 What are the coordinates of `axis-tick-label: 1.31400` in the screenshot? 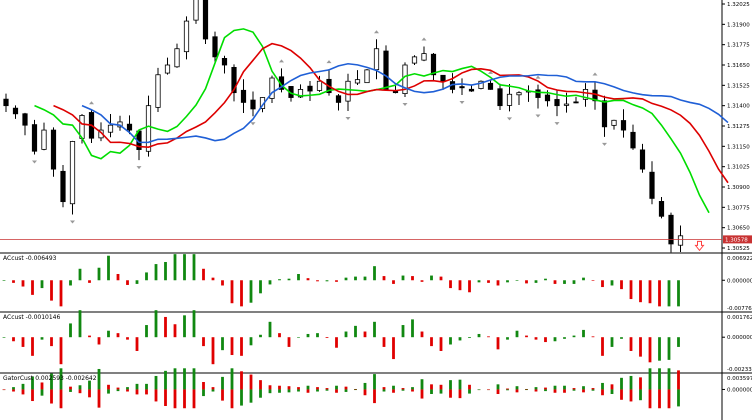 It's located at (738, 107).